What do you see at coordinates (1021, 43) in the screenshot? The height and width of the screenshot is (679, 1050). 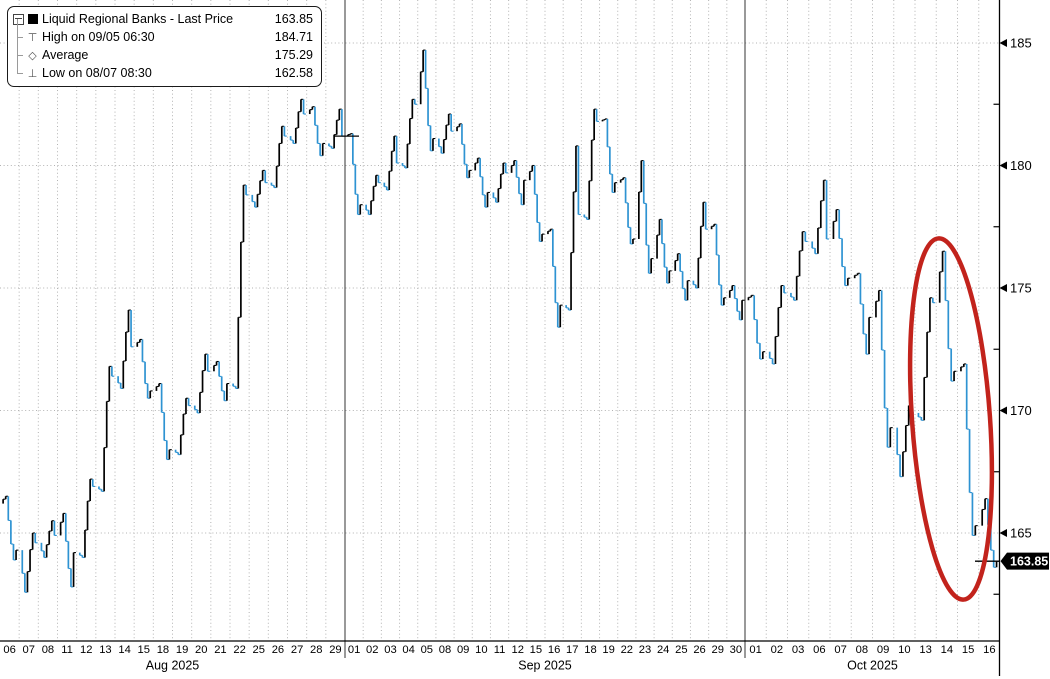 I see `y-tick-label: 185` at bounding box center [1021, 43].